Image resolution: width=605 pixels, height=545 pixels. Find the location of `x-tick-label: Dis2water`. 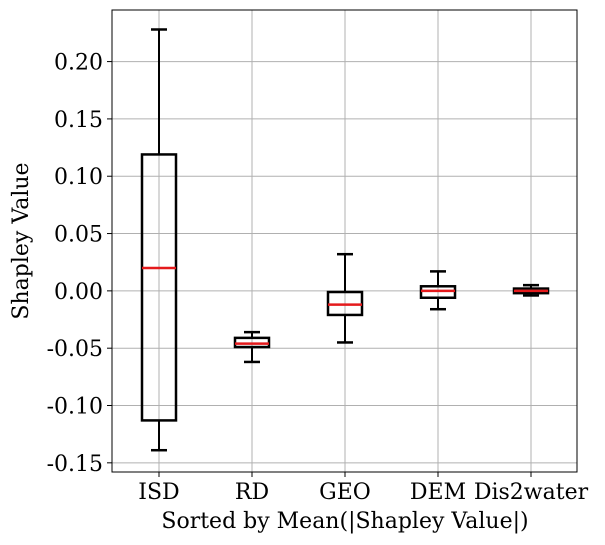

x-tick-label: Dis2water is located at coordinates (531, 492).